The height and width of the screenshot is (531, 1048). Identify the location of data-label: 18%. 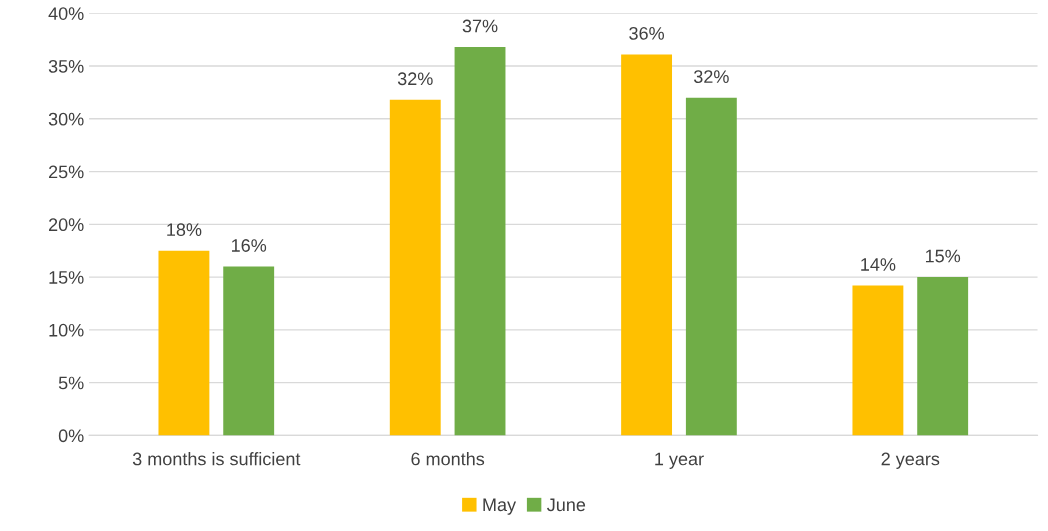
(184, 230).